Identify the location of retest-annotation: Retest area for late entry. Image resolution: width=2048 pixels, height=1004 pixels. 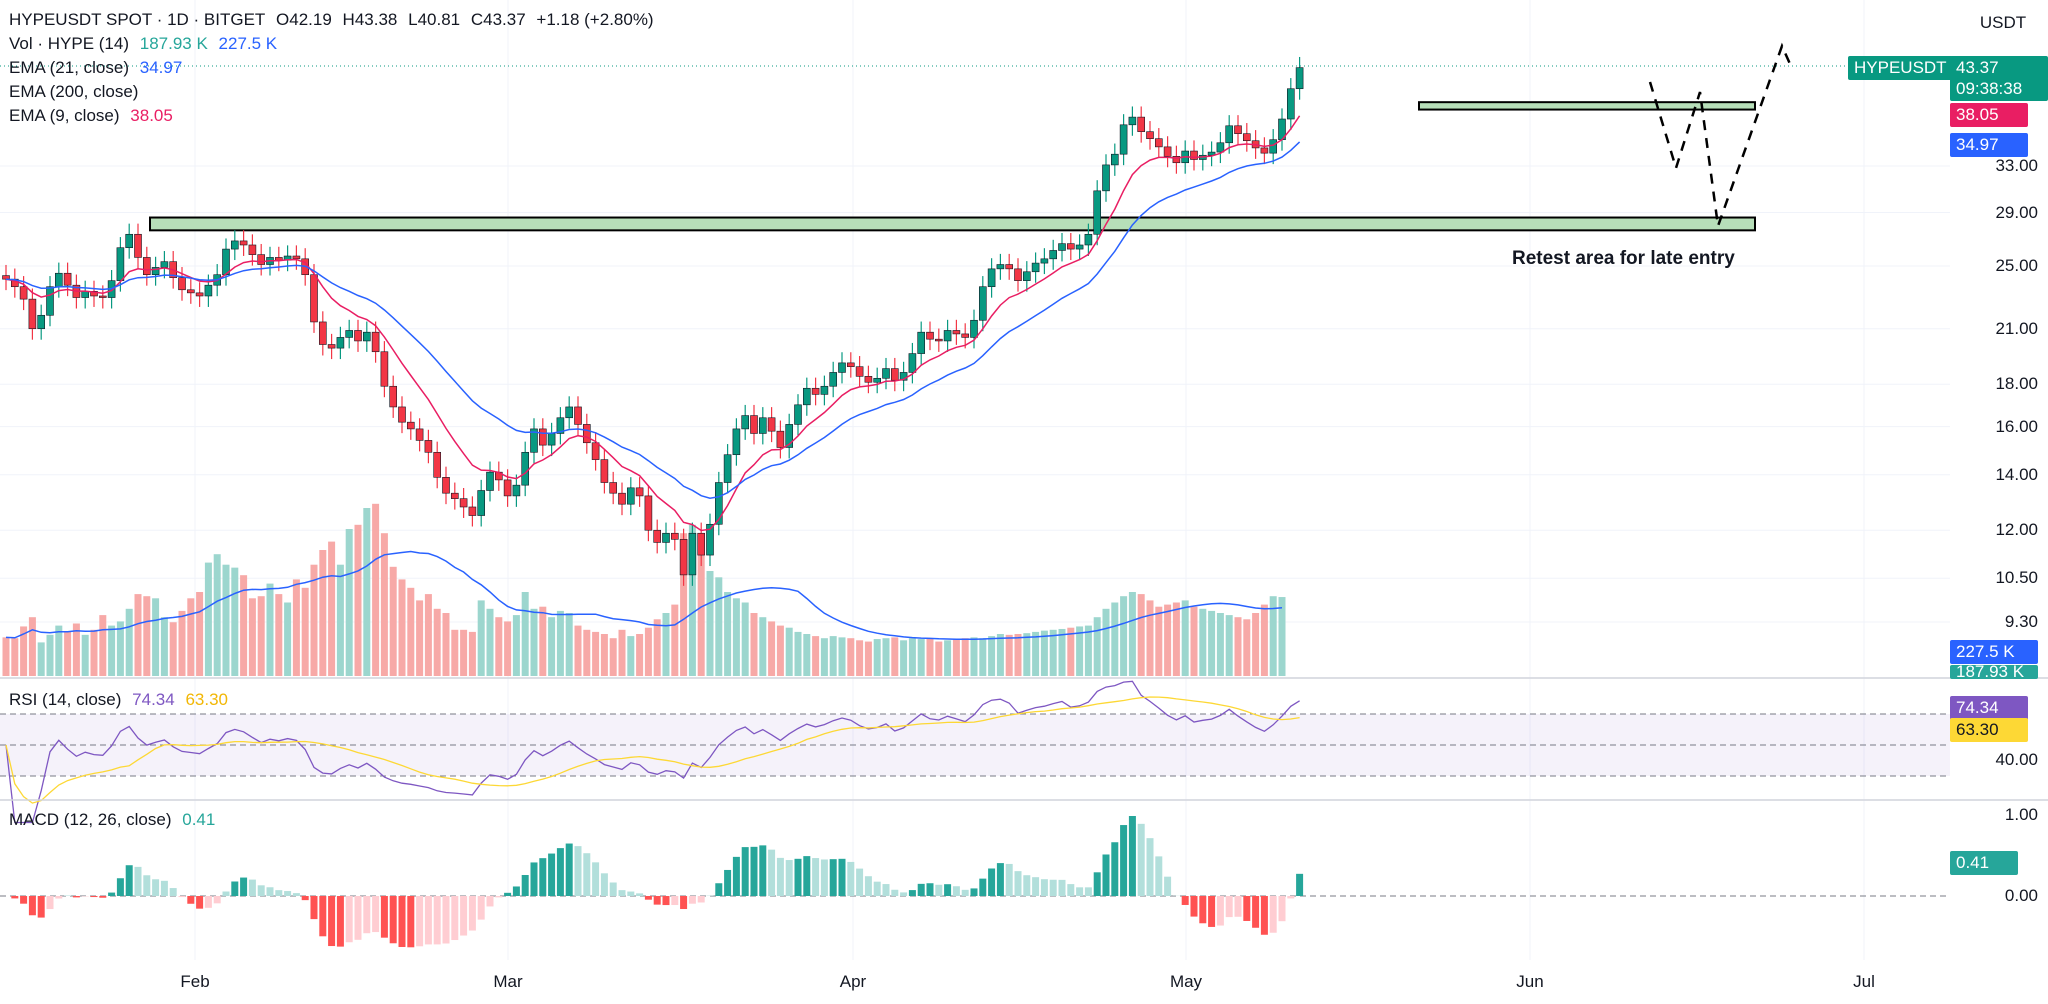
(1623, 258).